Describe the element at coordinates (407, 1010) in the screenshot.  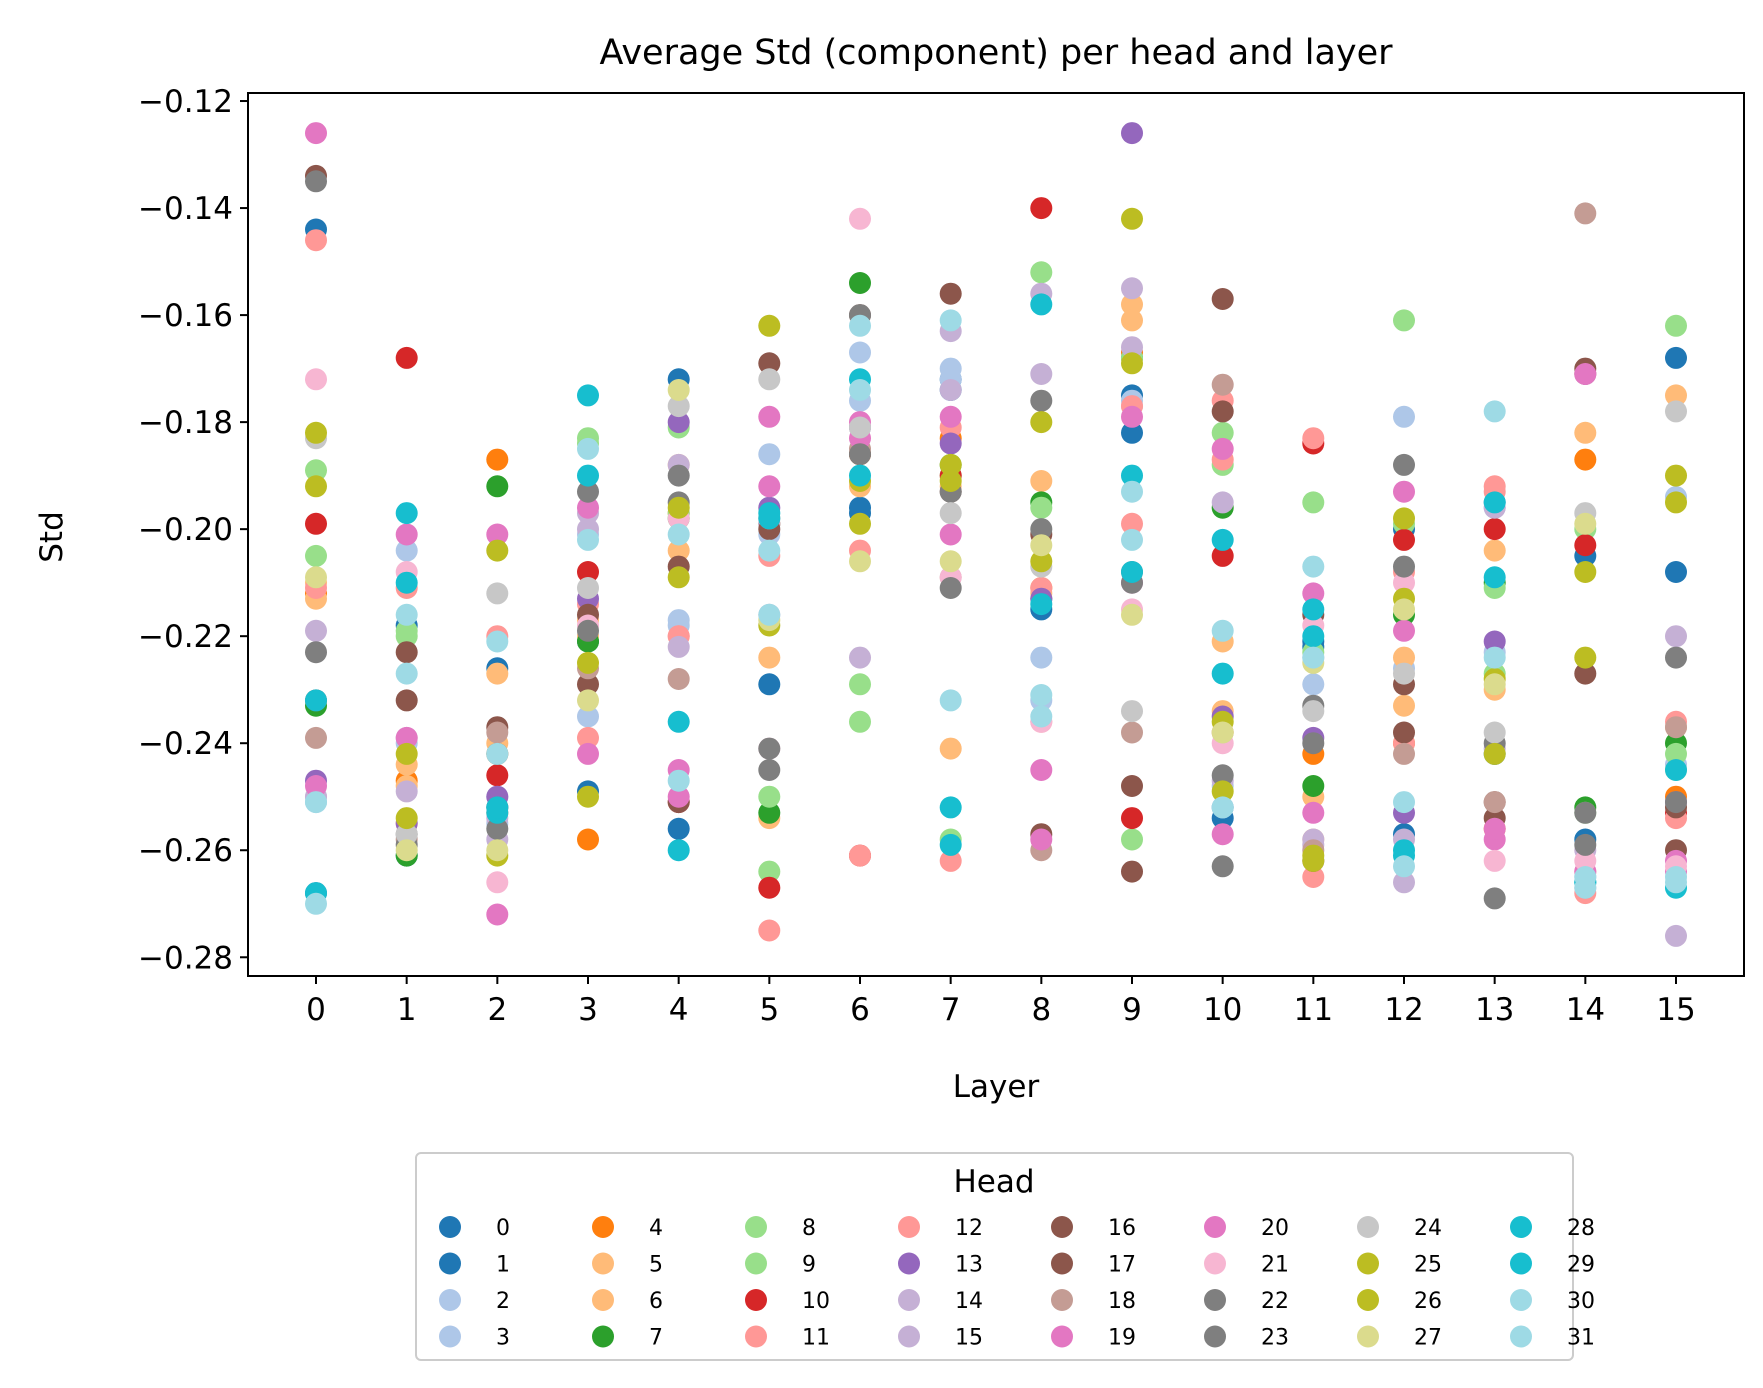
I see `x-tick-label: 1` at that location.